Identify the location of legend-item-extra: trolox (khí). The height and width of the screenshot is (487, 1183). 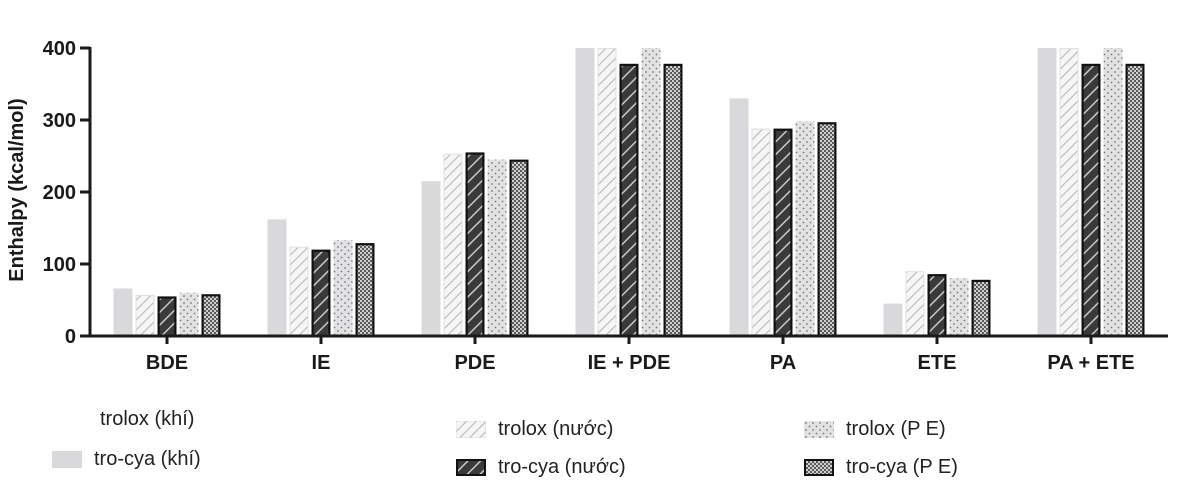
(147, 419).